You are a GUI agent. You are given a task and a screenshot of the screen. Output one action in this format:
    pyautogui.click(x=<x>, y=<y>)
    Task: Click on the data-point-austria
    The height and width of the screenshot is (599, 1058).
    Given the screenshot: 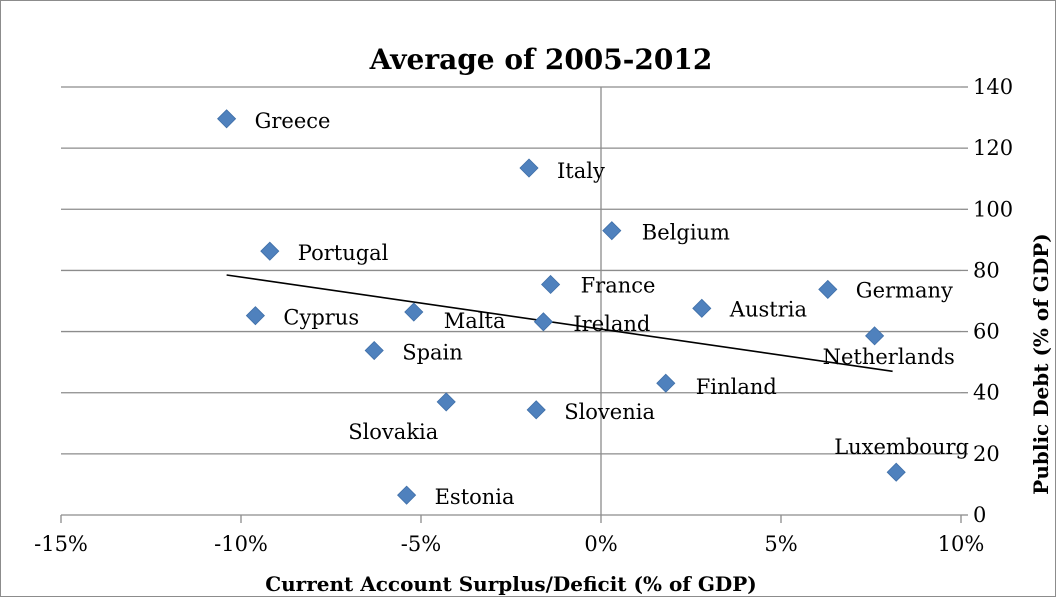 What is the action you would take?
    pyautogui.click(x=702, y=308)
    